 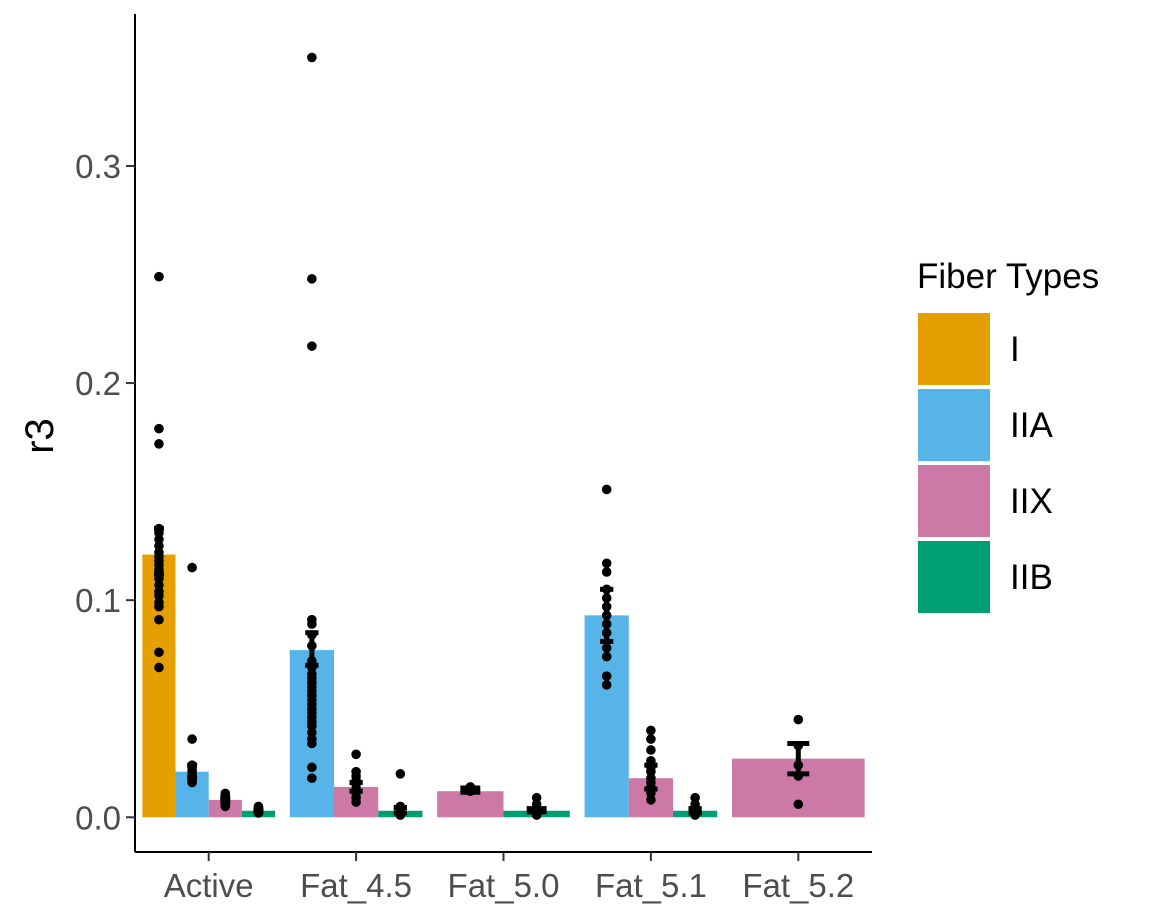 I want to click on data-point-Fat_4.5-IIA-26, so click(x=312, y=778).